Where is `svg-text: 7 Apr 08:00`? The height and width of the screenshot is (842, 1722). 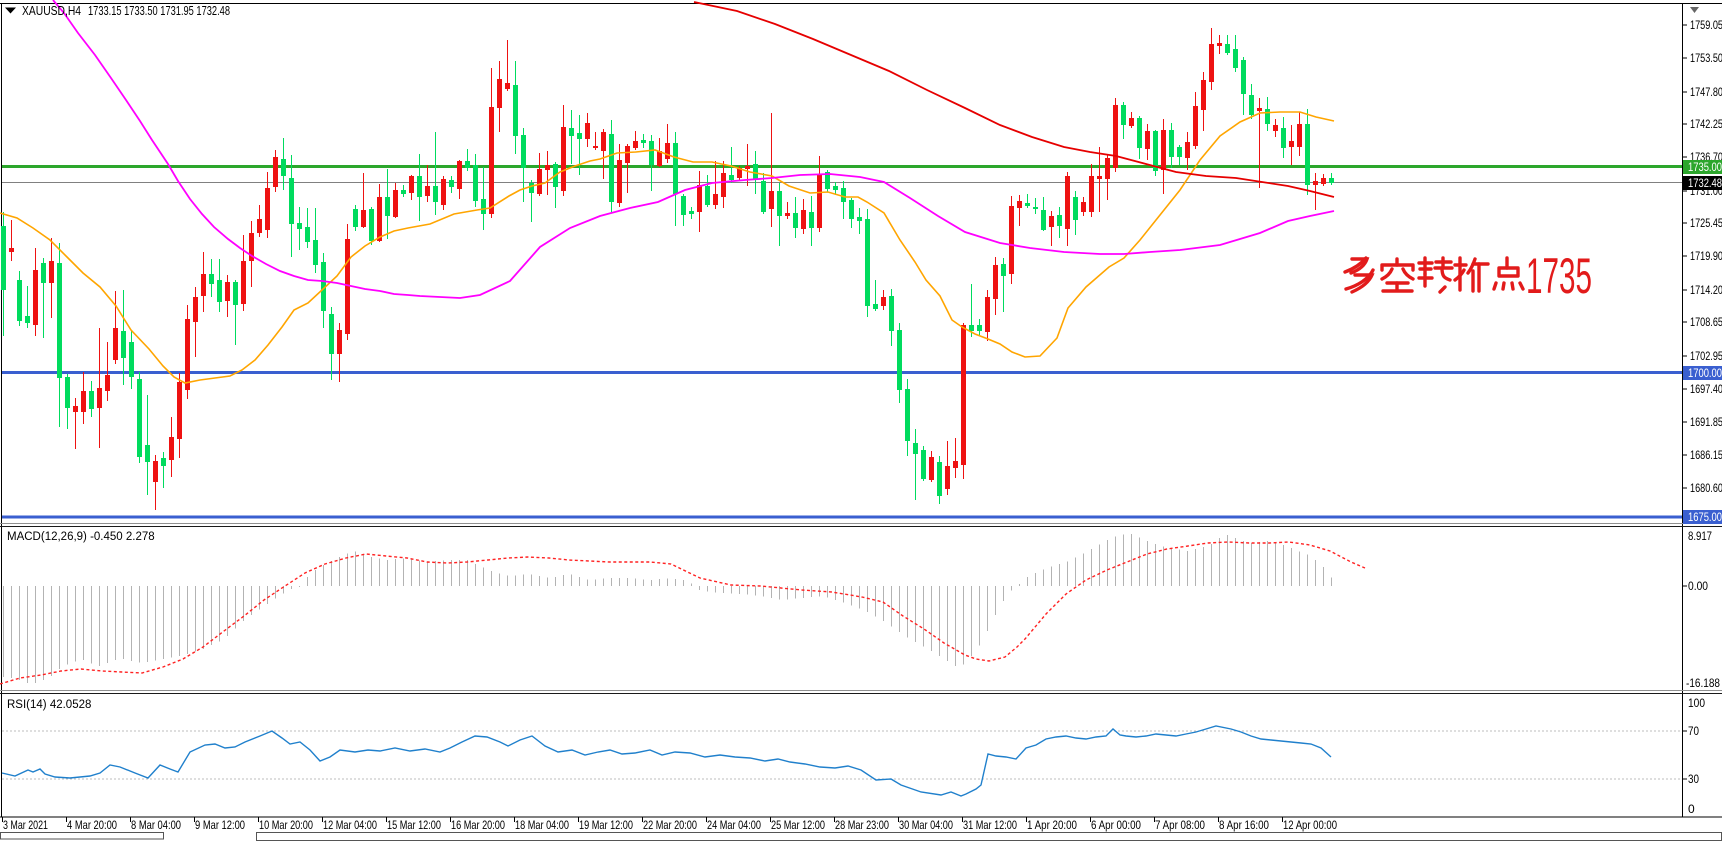 svg-text: 7 Apr 08:00 is located at coordinates (1180, 825).